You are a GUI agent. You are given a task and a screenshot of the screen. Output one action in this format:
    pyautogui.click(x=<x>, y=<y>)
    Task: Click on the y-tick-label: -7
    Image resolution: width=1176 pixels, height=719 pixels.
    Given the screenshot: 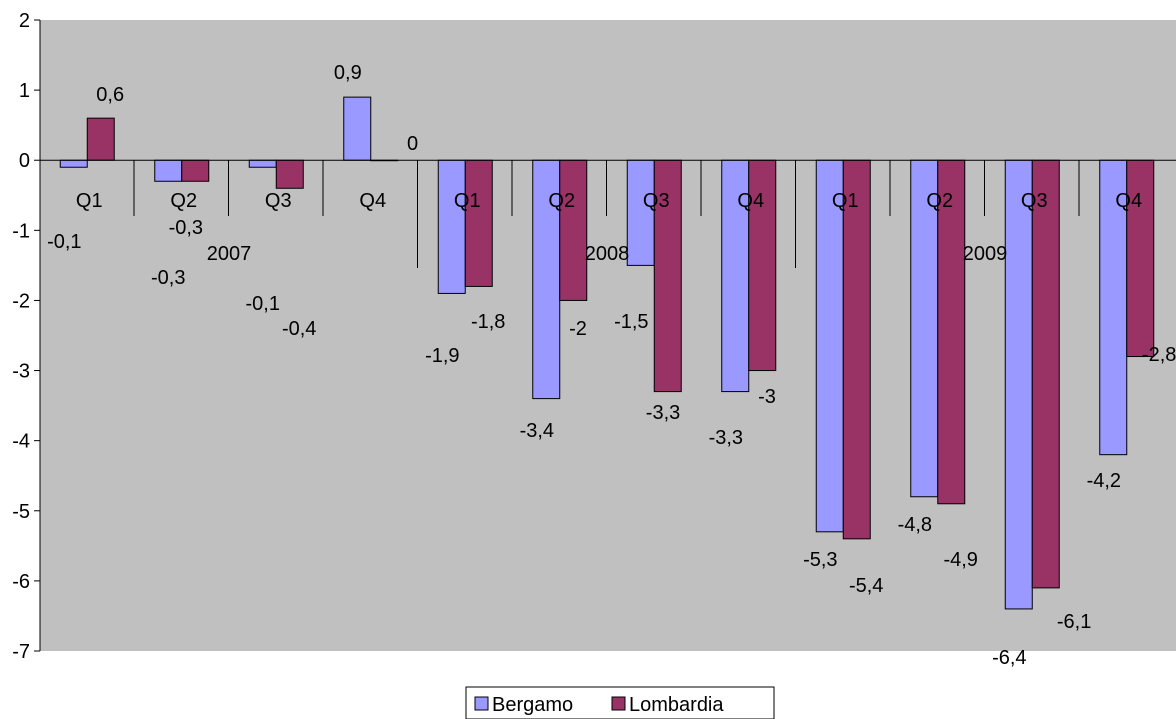 What is the action you would take?
    pyautogui.click(x=21, y=652)
    